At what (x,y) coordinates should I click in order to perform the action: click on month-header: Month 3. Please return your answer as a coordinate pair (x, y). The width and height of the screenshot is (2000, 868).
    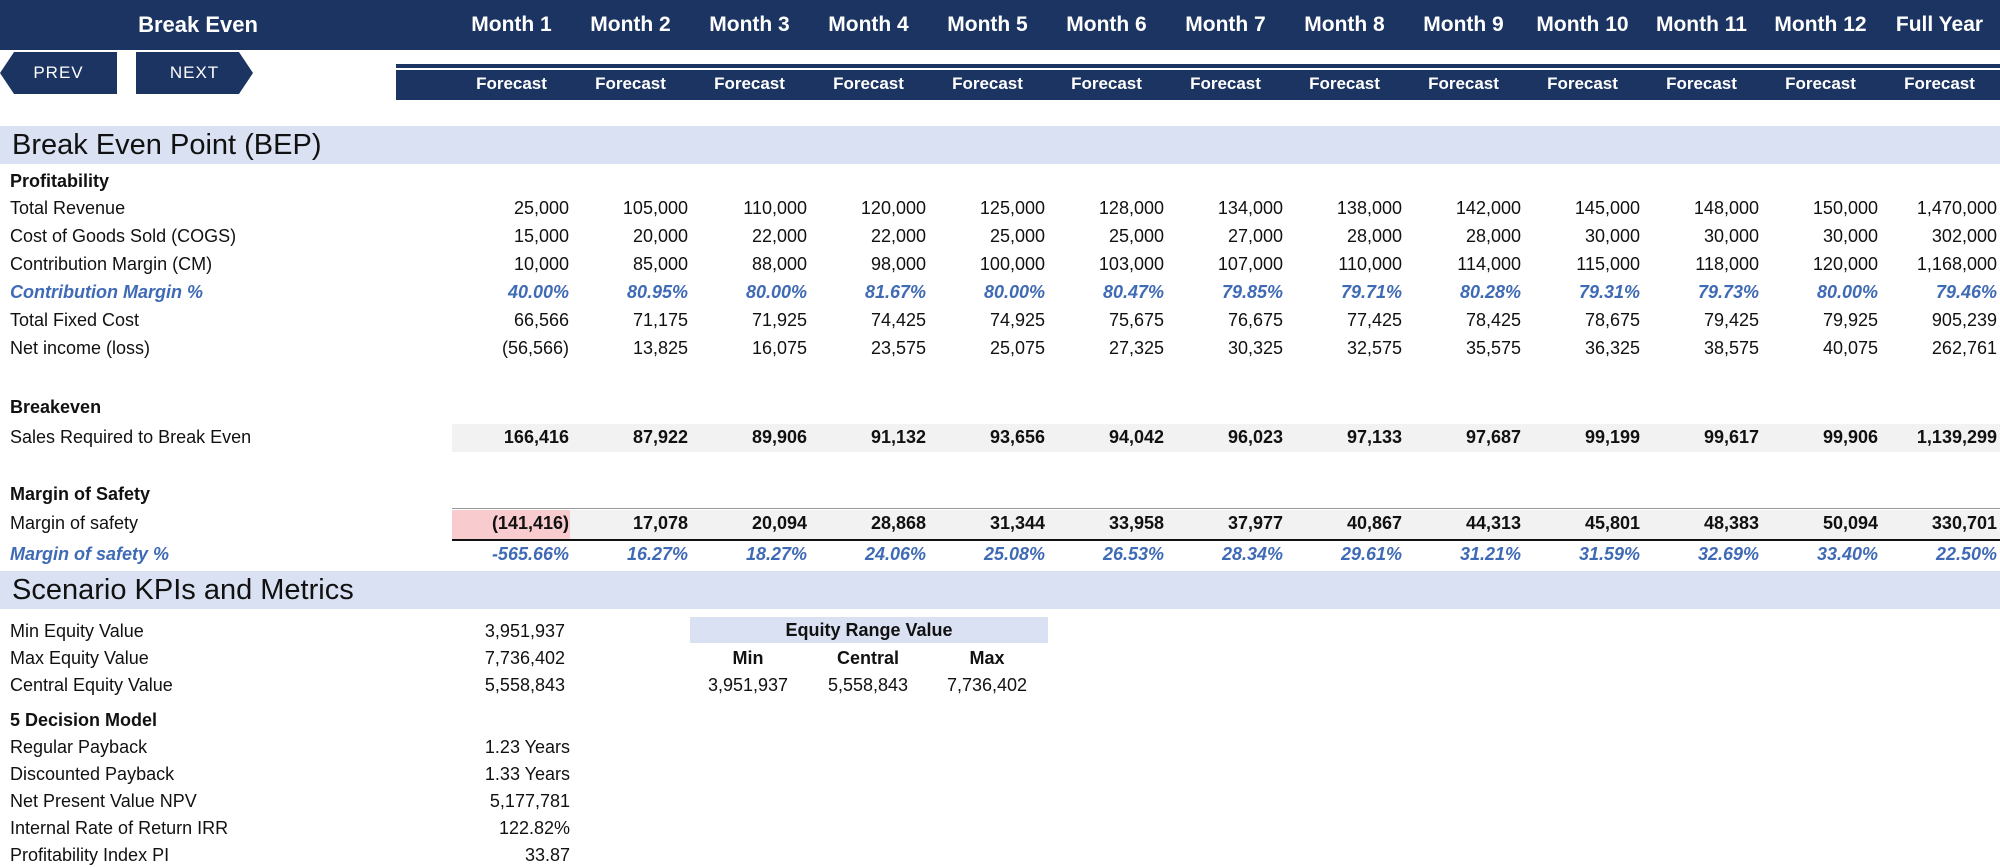
    Looking at the image, I should click on (749, 24).